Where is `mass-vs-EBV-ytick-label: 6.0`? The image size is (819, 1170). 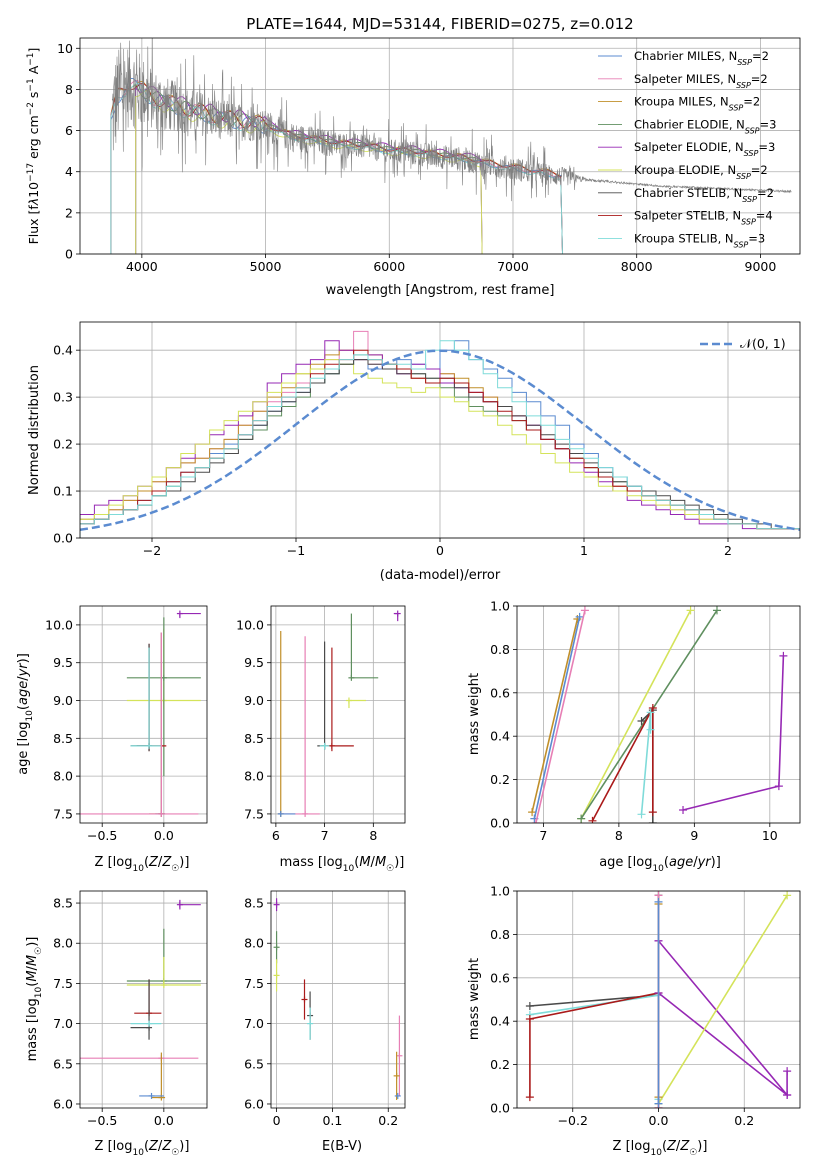
mass-vs-EBV-ytick-label: 6.0 is located at coordinates (254, 1103).